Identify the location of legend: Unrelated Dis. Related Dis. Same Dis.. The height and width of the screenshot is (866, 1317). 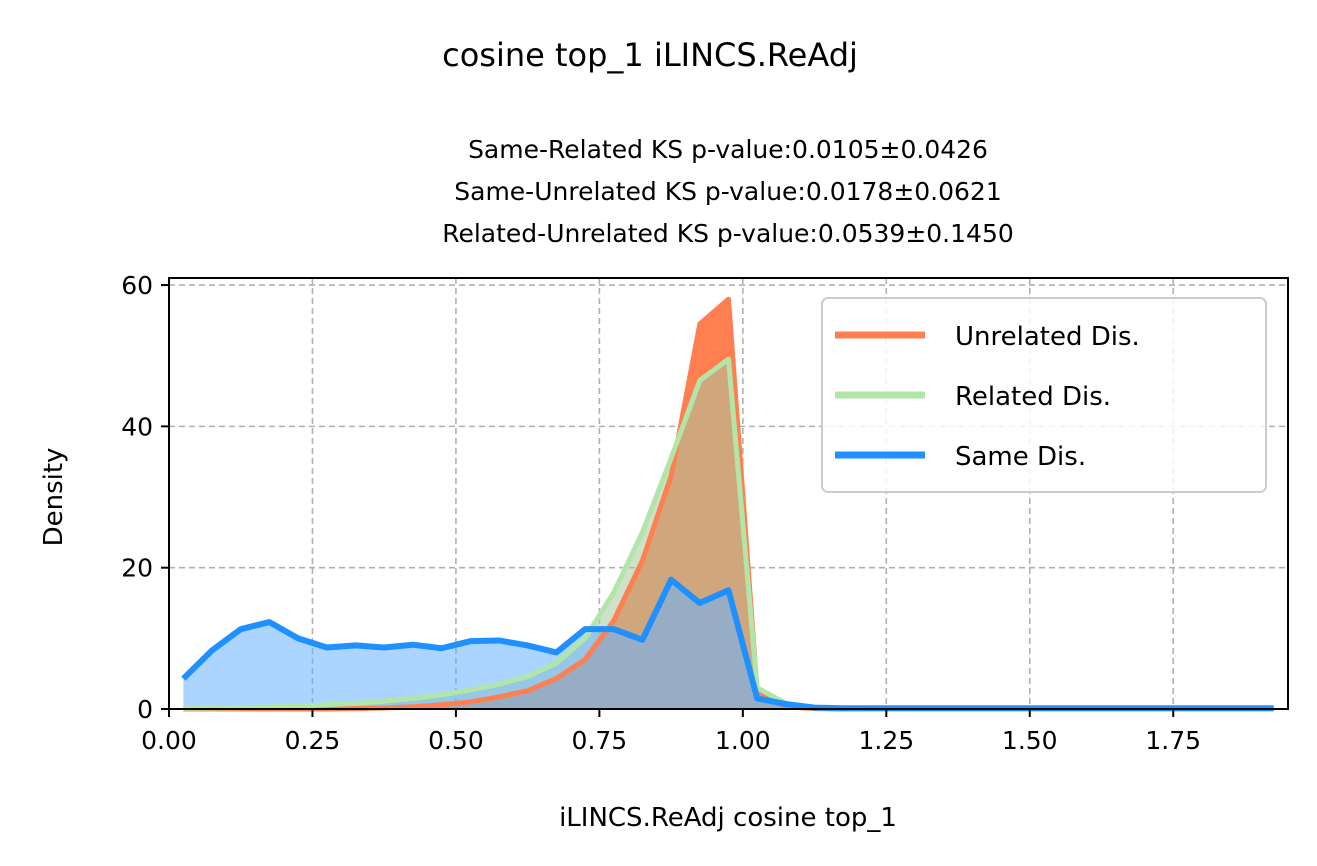
(1044, 395).